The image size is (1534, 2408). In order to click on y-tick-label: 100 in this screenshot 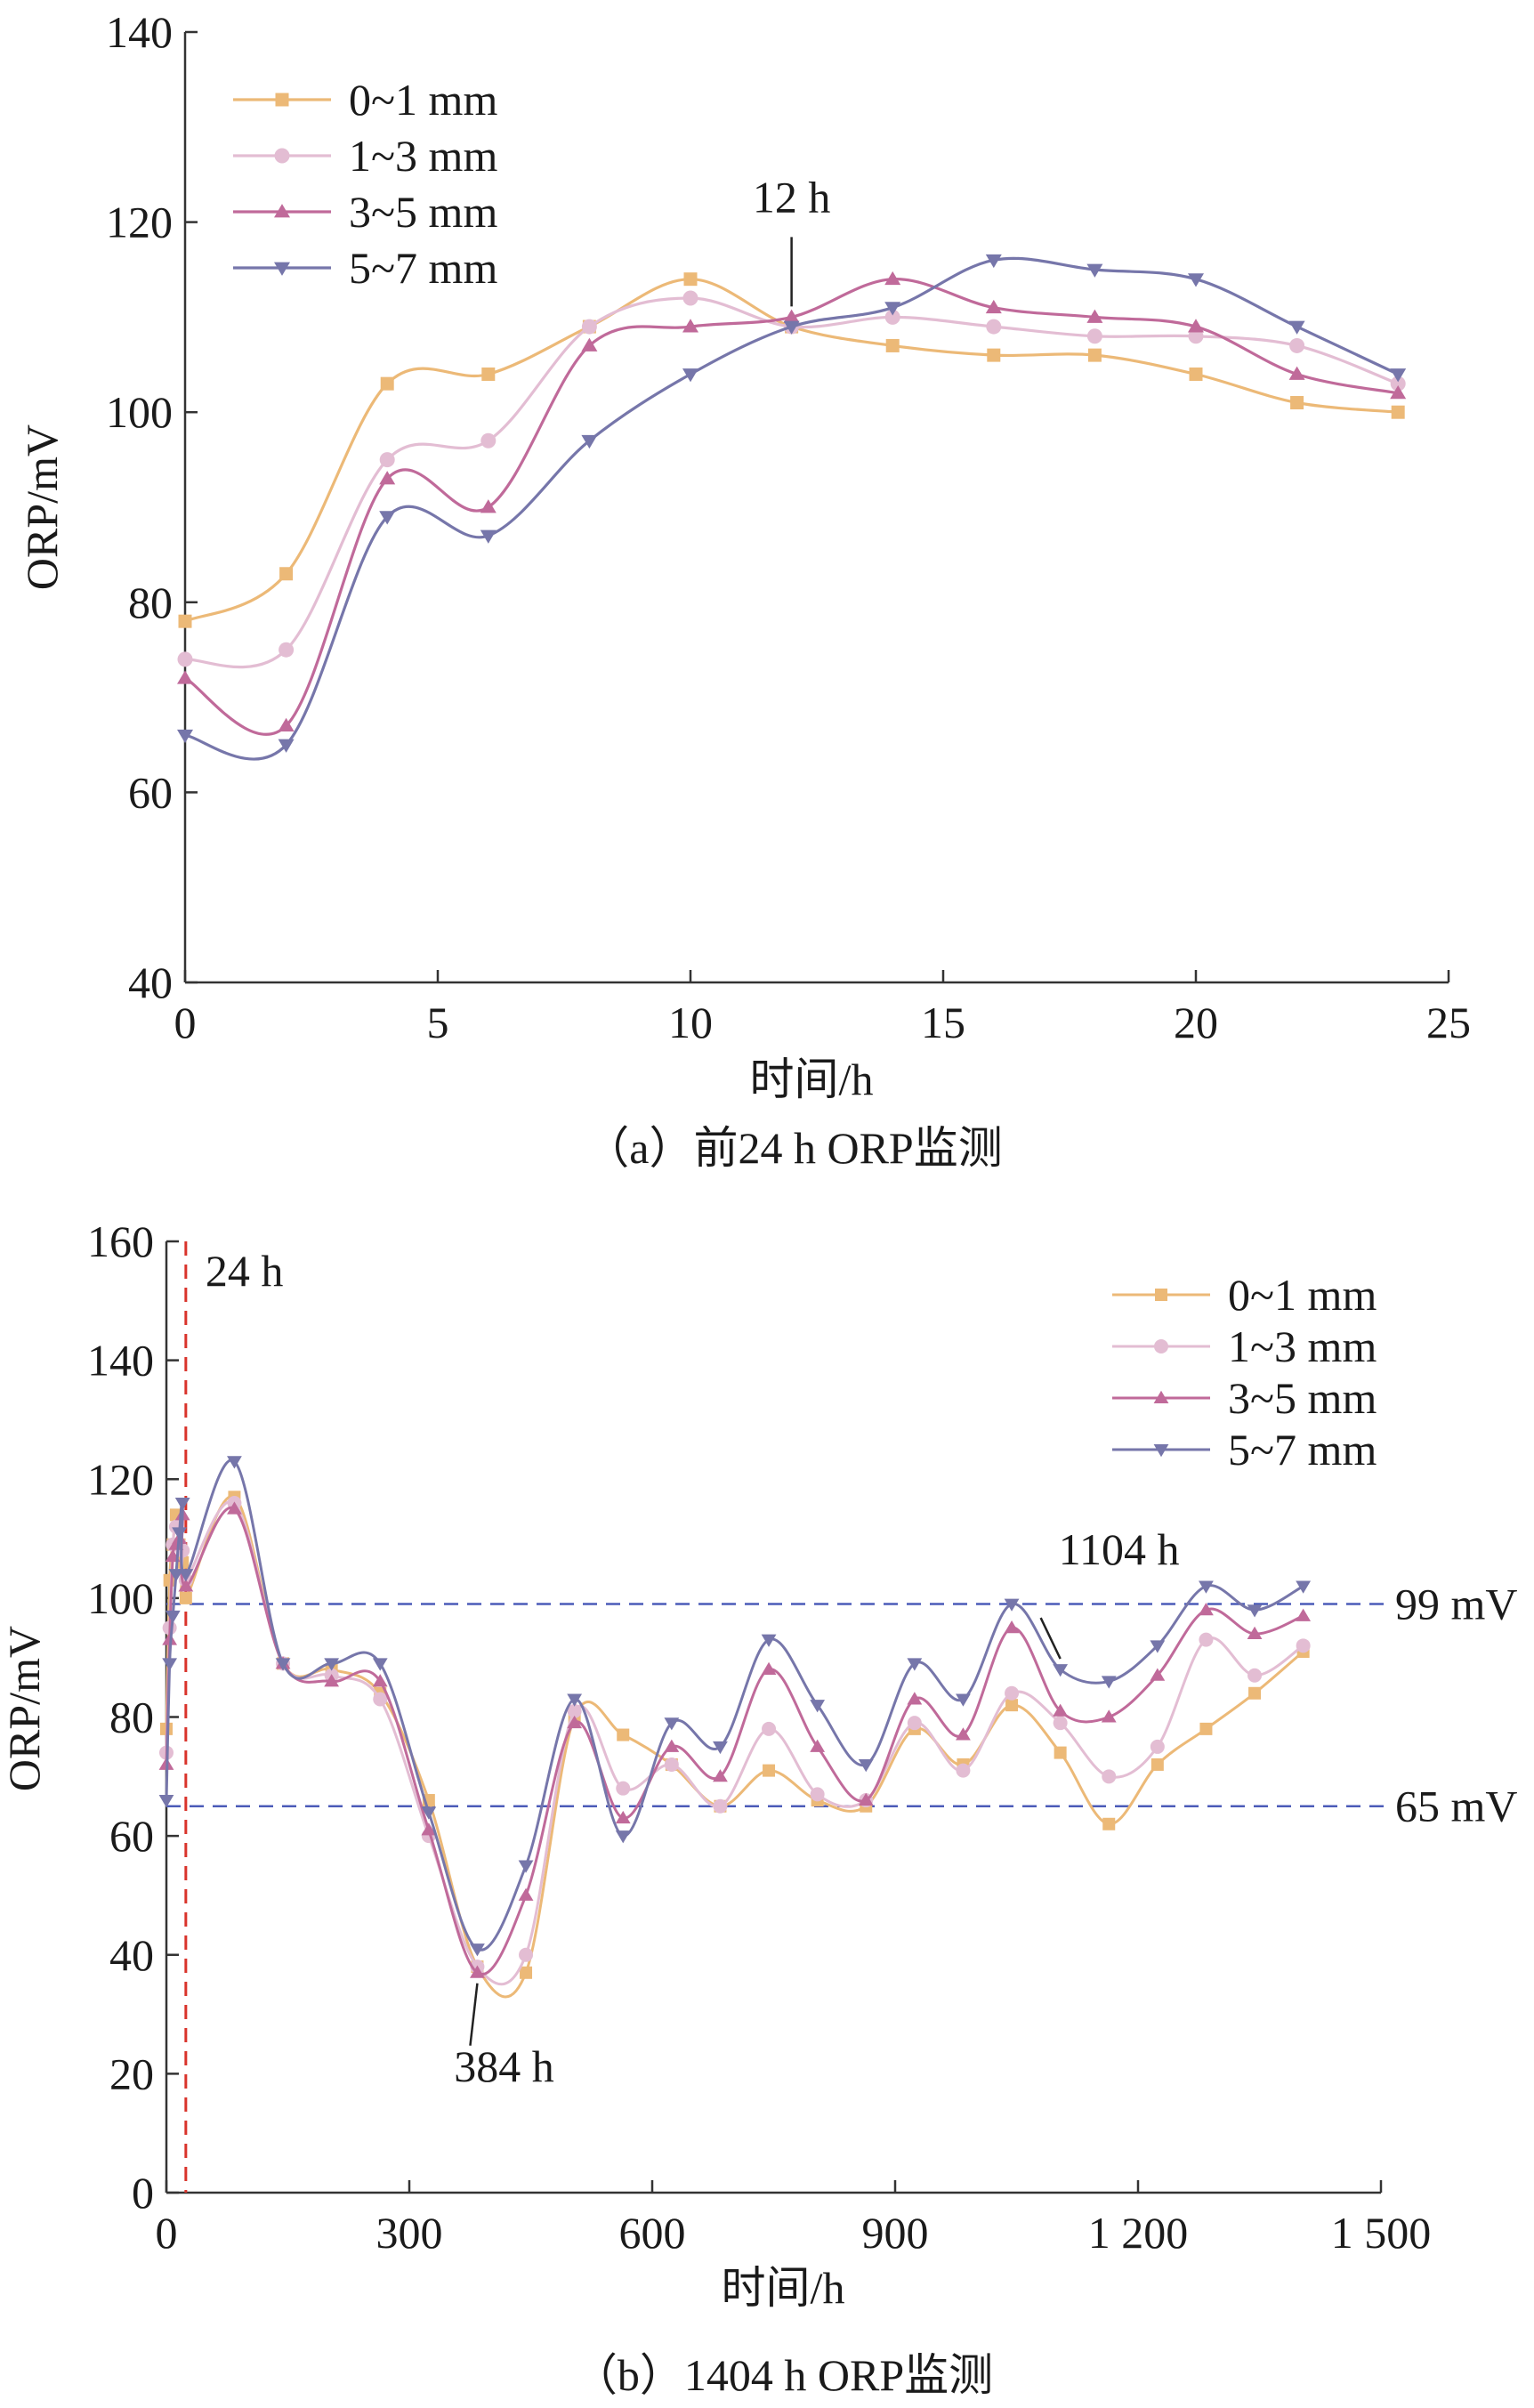, I will do `click(120, 1598)`.